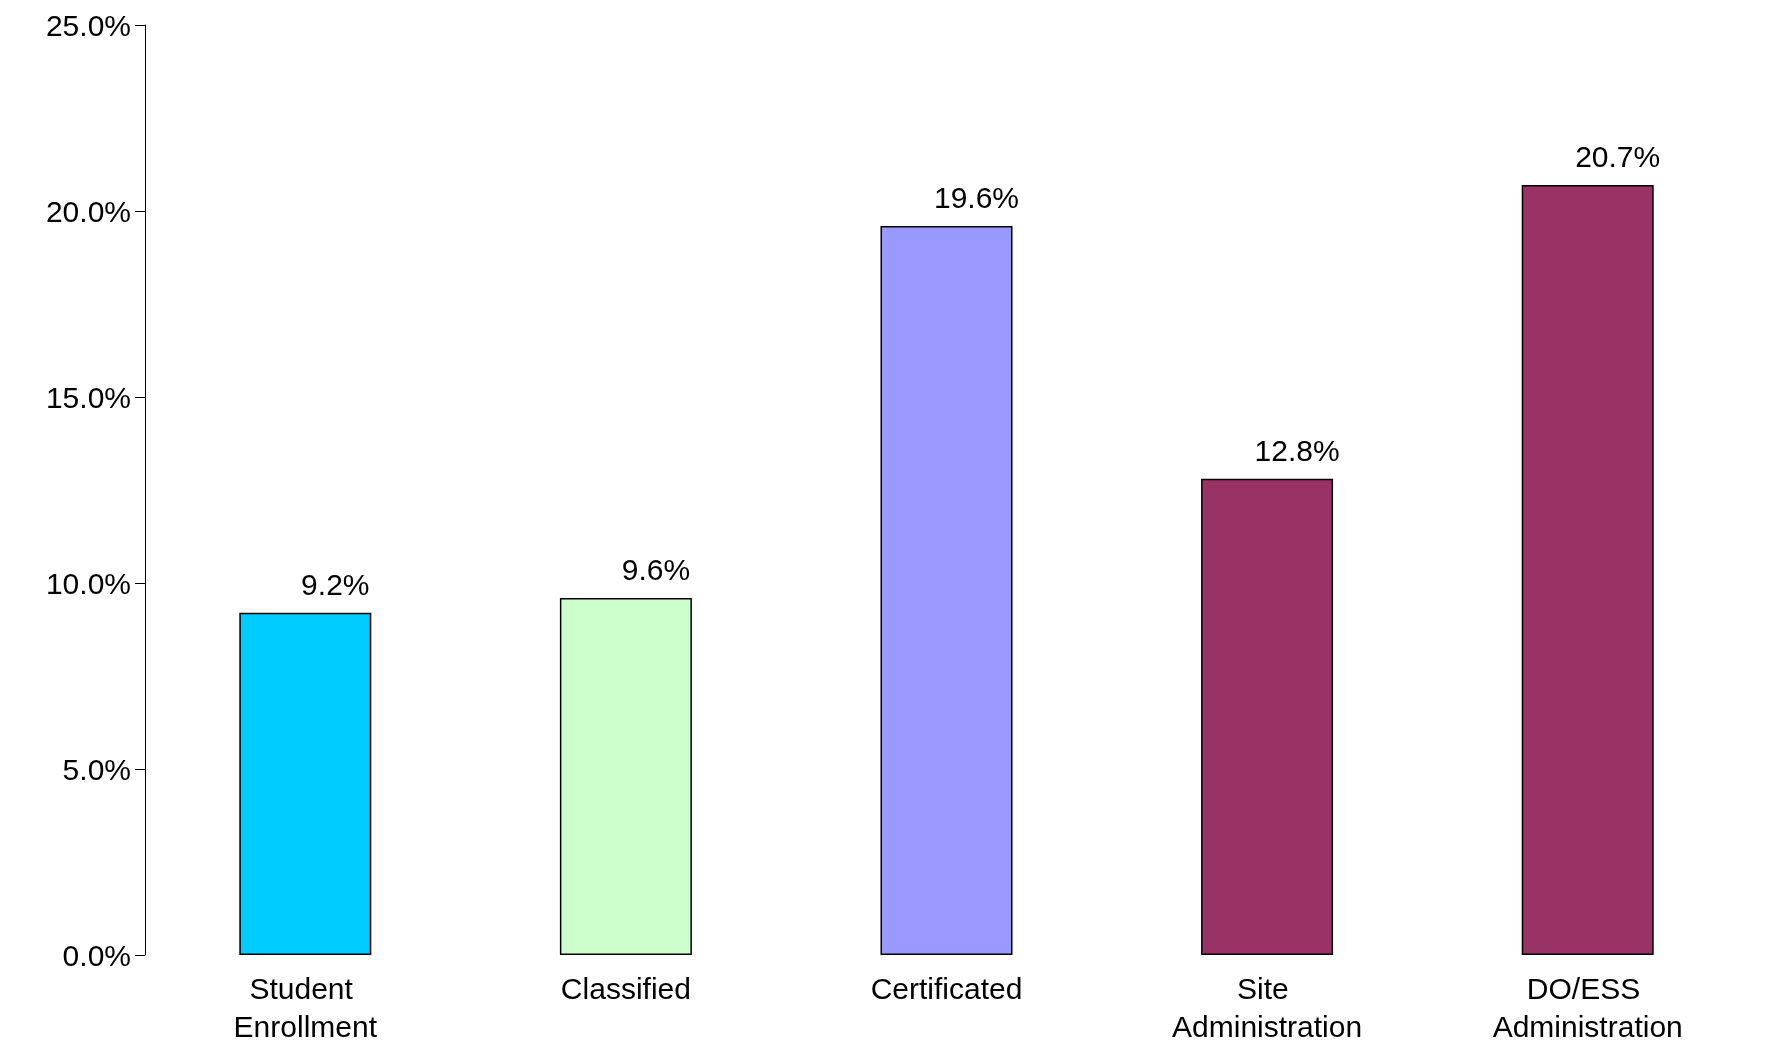 The width and height of the screenshot is (1768, 1058). I want to click on y-tick-label: 25.0%, so click(88, 25).